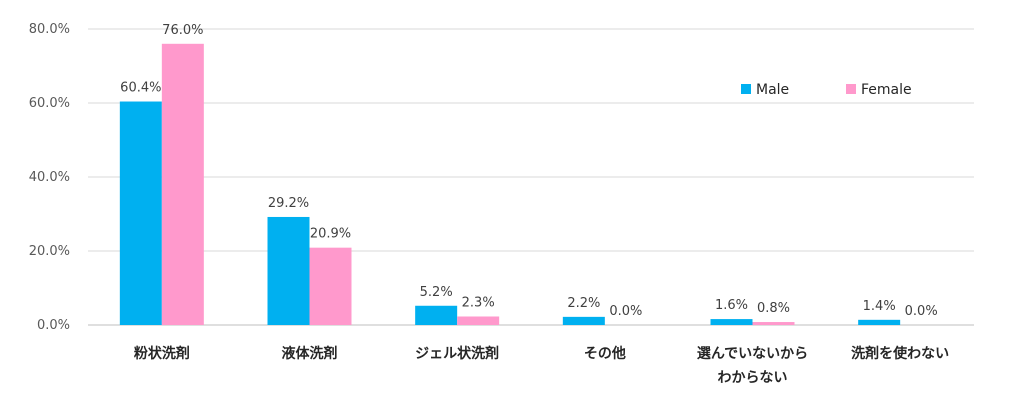 Image resolution: width=1024 pixels, height=406 pixels. Describe the element at coordinates (753, 378) in the screenshot. I see `x-category-label: わからない` at that location.